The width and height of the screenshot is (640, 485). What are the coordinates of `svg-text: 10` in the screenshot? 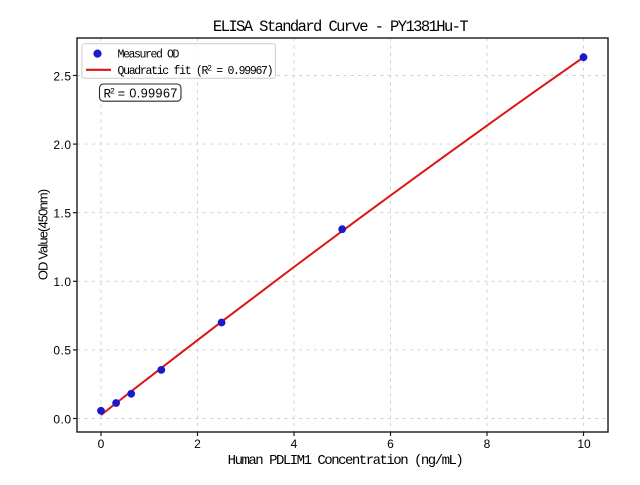 It's located at (584, 444).